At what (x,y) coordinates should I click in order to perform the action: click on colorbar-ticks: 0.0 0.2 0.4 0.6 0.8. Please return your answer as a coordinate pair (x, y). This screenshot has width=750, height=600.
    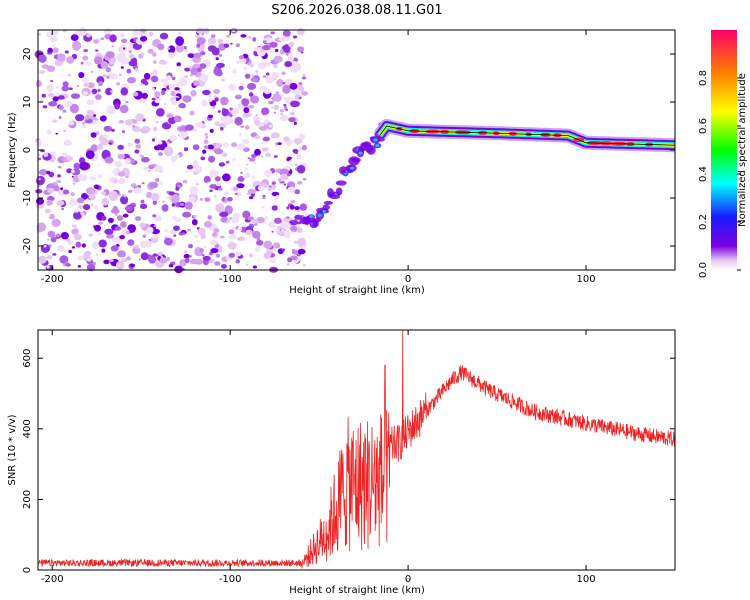
    Looking at the image, I should click on (719, 174).